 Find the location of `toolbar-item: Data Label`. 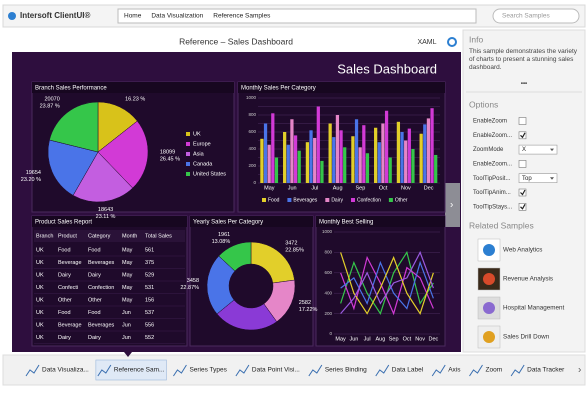

toolbar-item: Data Label is located at coordinates (408, 370).